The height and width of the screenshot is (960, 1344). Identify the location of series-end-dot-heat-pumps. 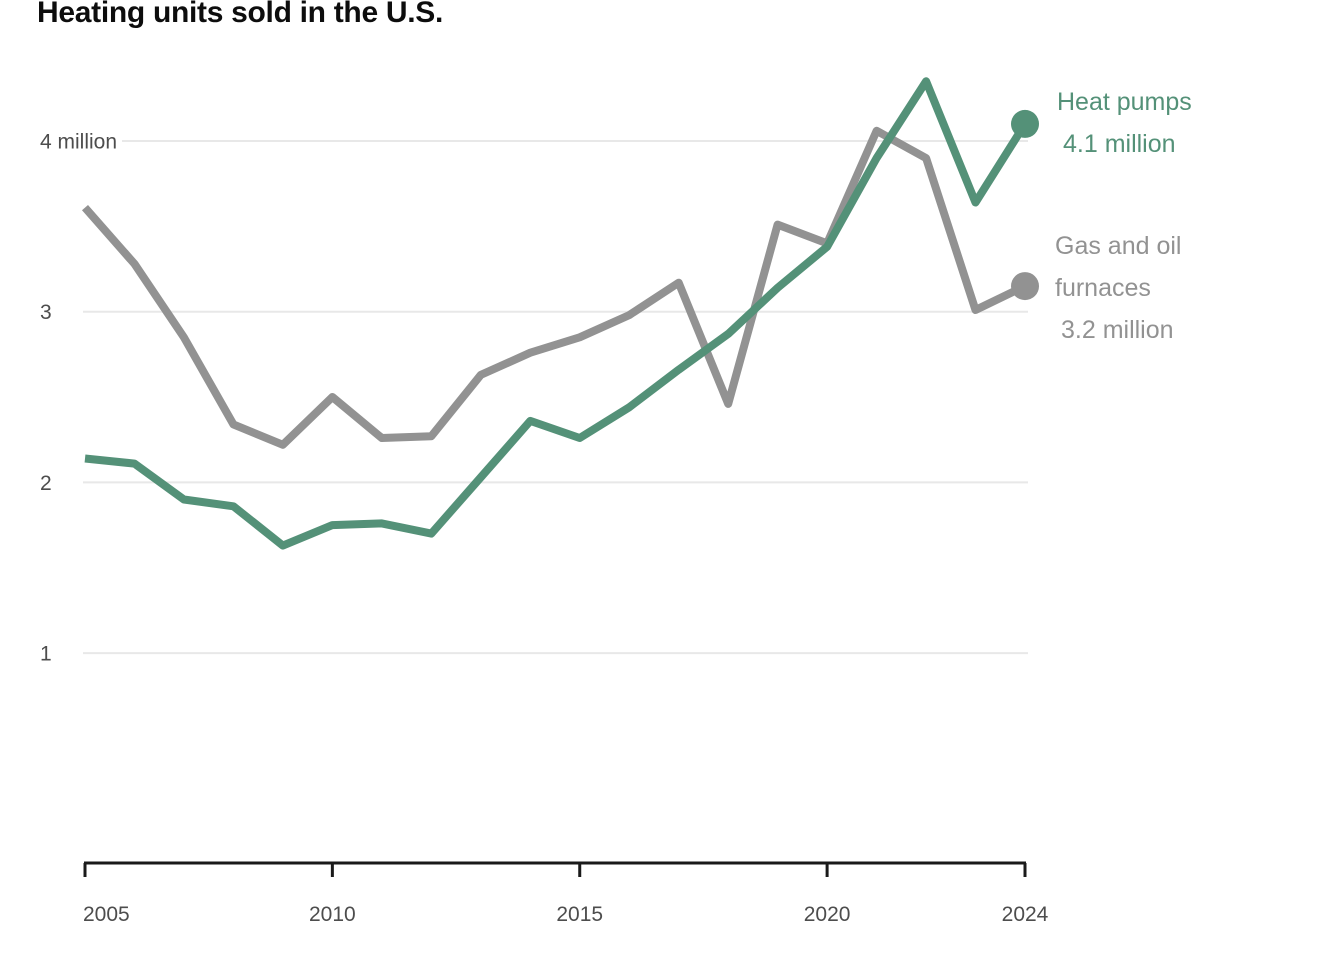
(1025, 123).